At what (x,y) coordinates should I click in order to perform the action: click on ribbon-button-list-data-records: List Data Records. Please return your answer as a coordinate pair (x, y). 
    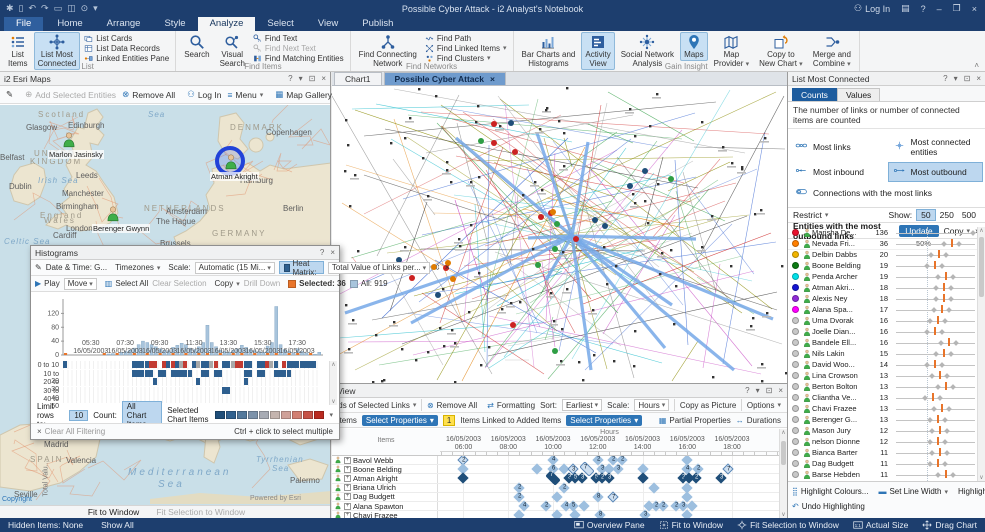
    Looking at the image, I should click on (126, 48).